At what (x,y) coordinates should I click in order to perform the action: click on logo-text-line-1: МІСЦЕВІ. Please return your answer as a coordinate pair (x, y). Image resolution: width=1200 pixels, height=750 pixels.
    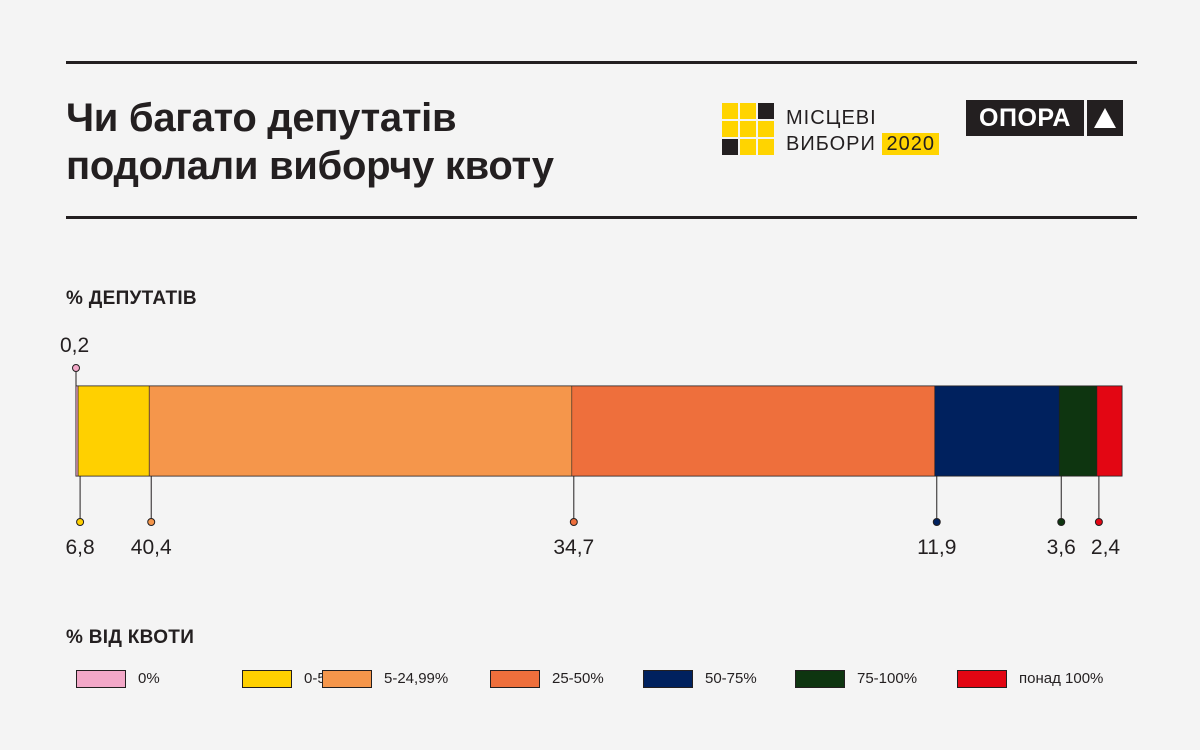
    Looking at the image, I should click on (831, 118).